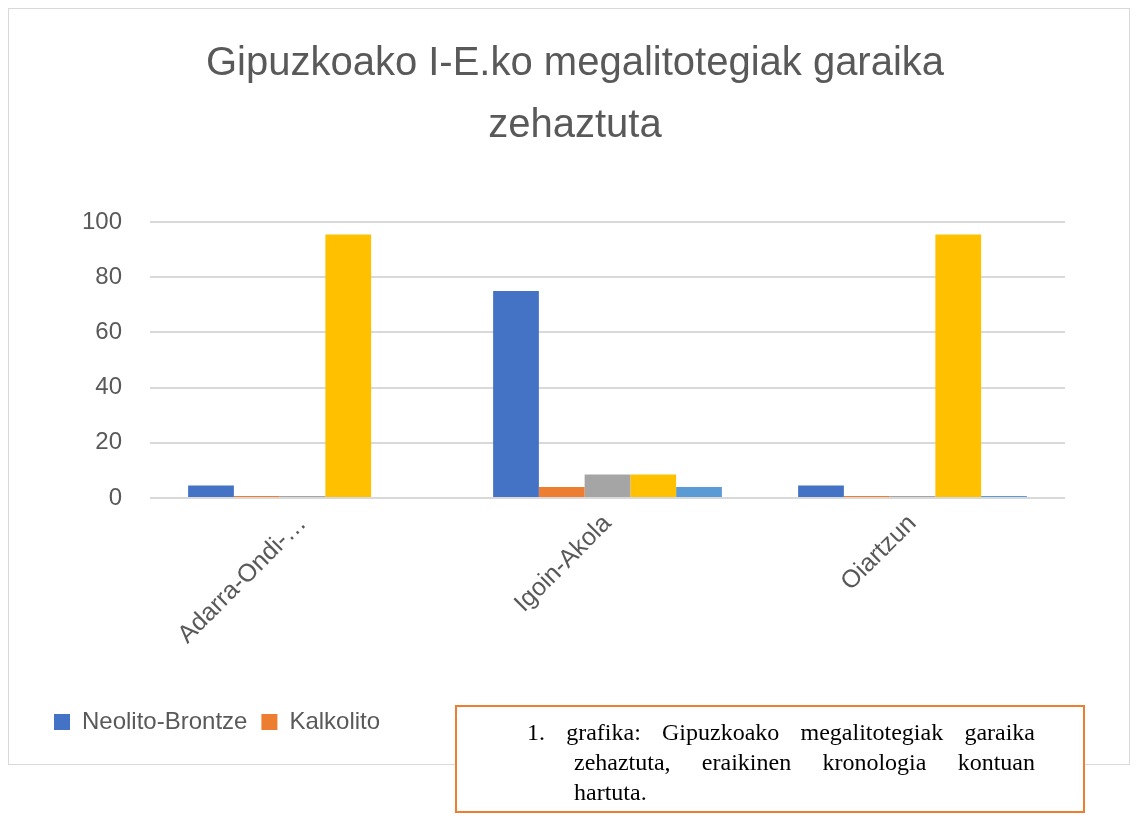 The height and width of the screenshot is (816, 1138). Describe the element at coordinates (335, 720) in the screenshot. I see `legend-label: Kalkolito` at that location.